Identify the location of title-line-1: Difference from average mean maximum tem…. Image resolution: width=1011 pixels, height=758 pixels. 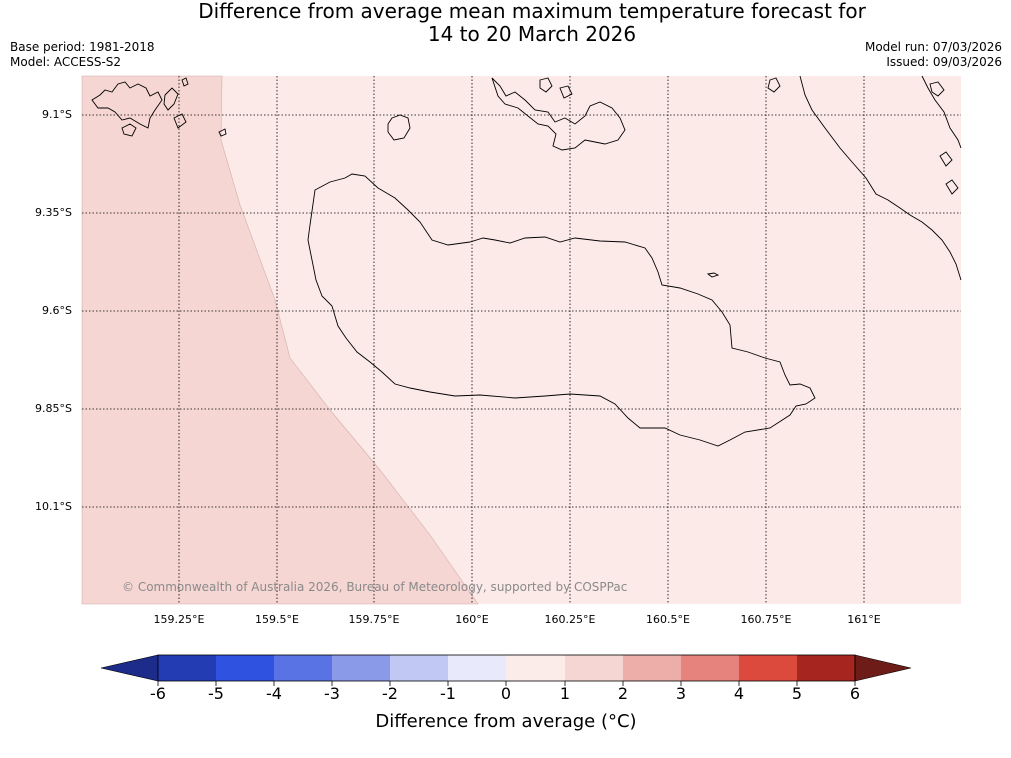
(532, 11).